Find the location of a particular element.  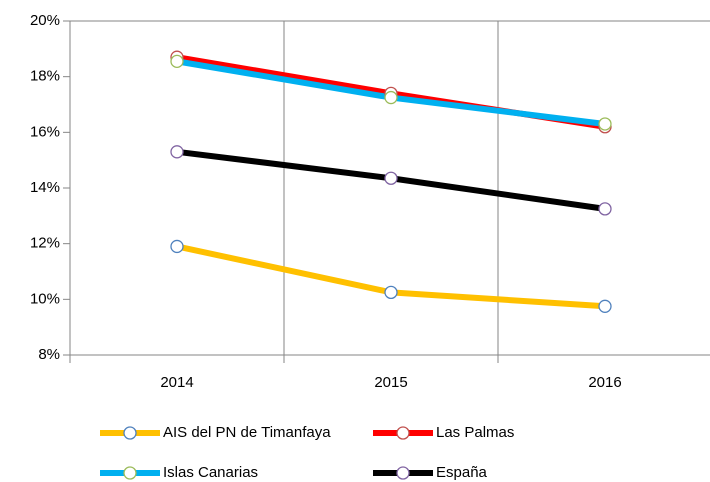

y-tick-label: 12% is located at coordinates (45, 243).